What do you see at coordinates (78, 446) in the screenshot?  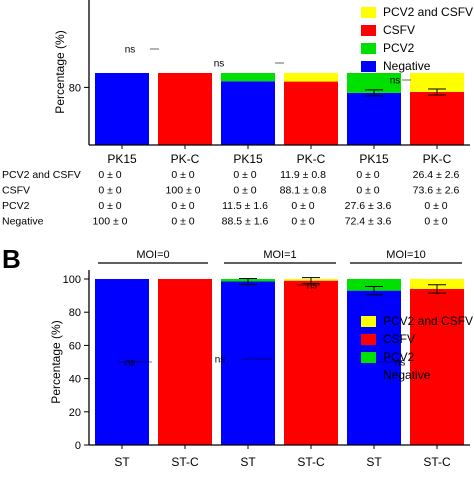 I see `y-tick-label: 0` at bounding box center [78, 446].